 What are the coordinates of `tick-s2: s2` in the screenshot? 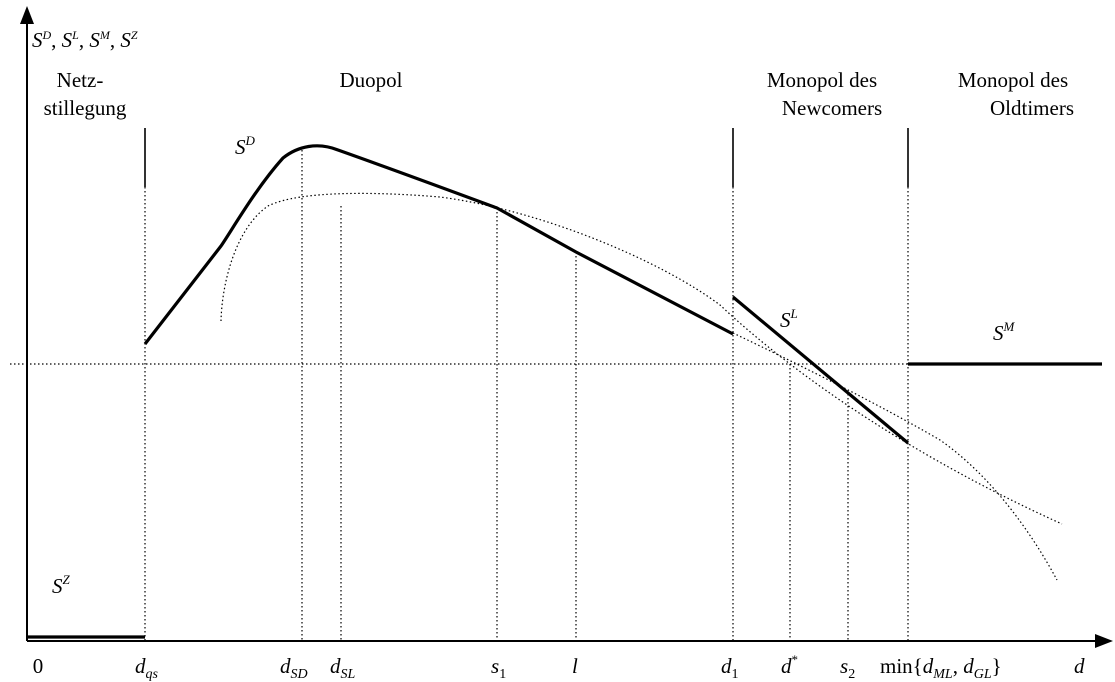 It's located at (847, 668).